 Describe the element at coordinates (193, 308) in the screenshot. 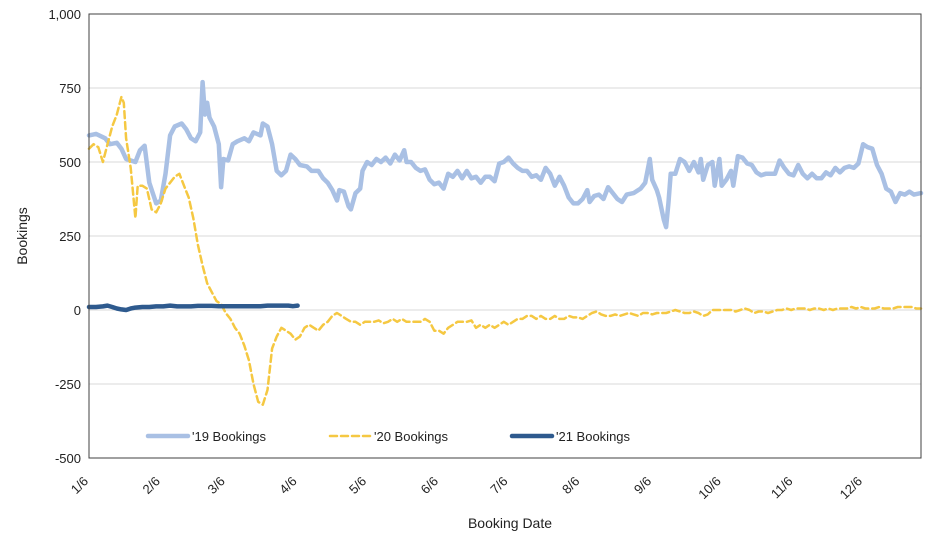

I see `series-line` at that location.